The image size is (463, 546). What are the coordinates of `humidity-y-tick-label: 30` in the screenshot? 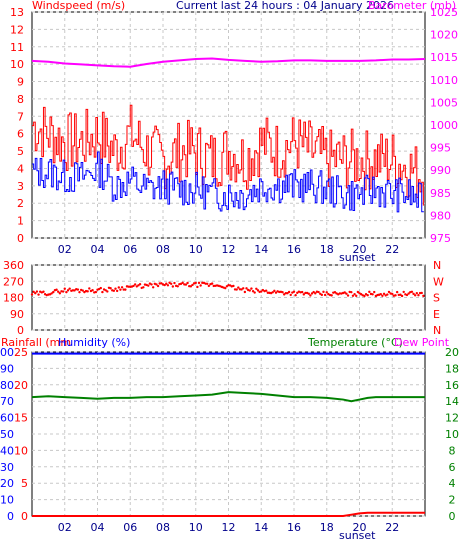 It's located at (7, 467).